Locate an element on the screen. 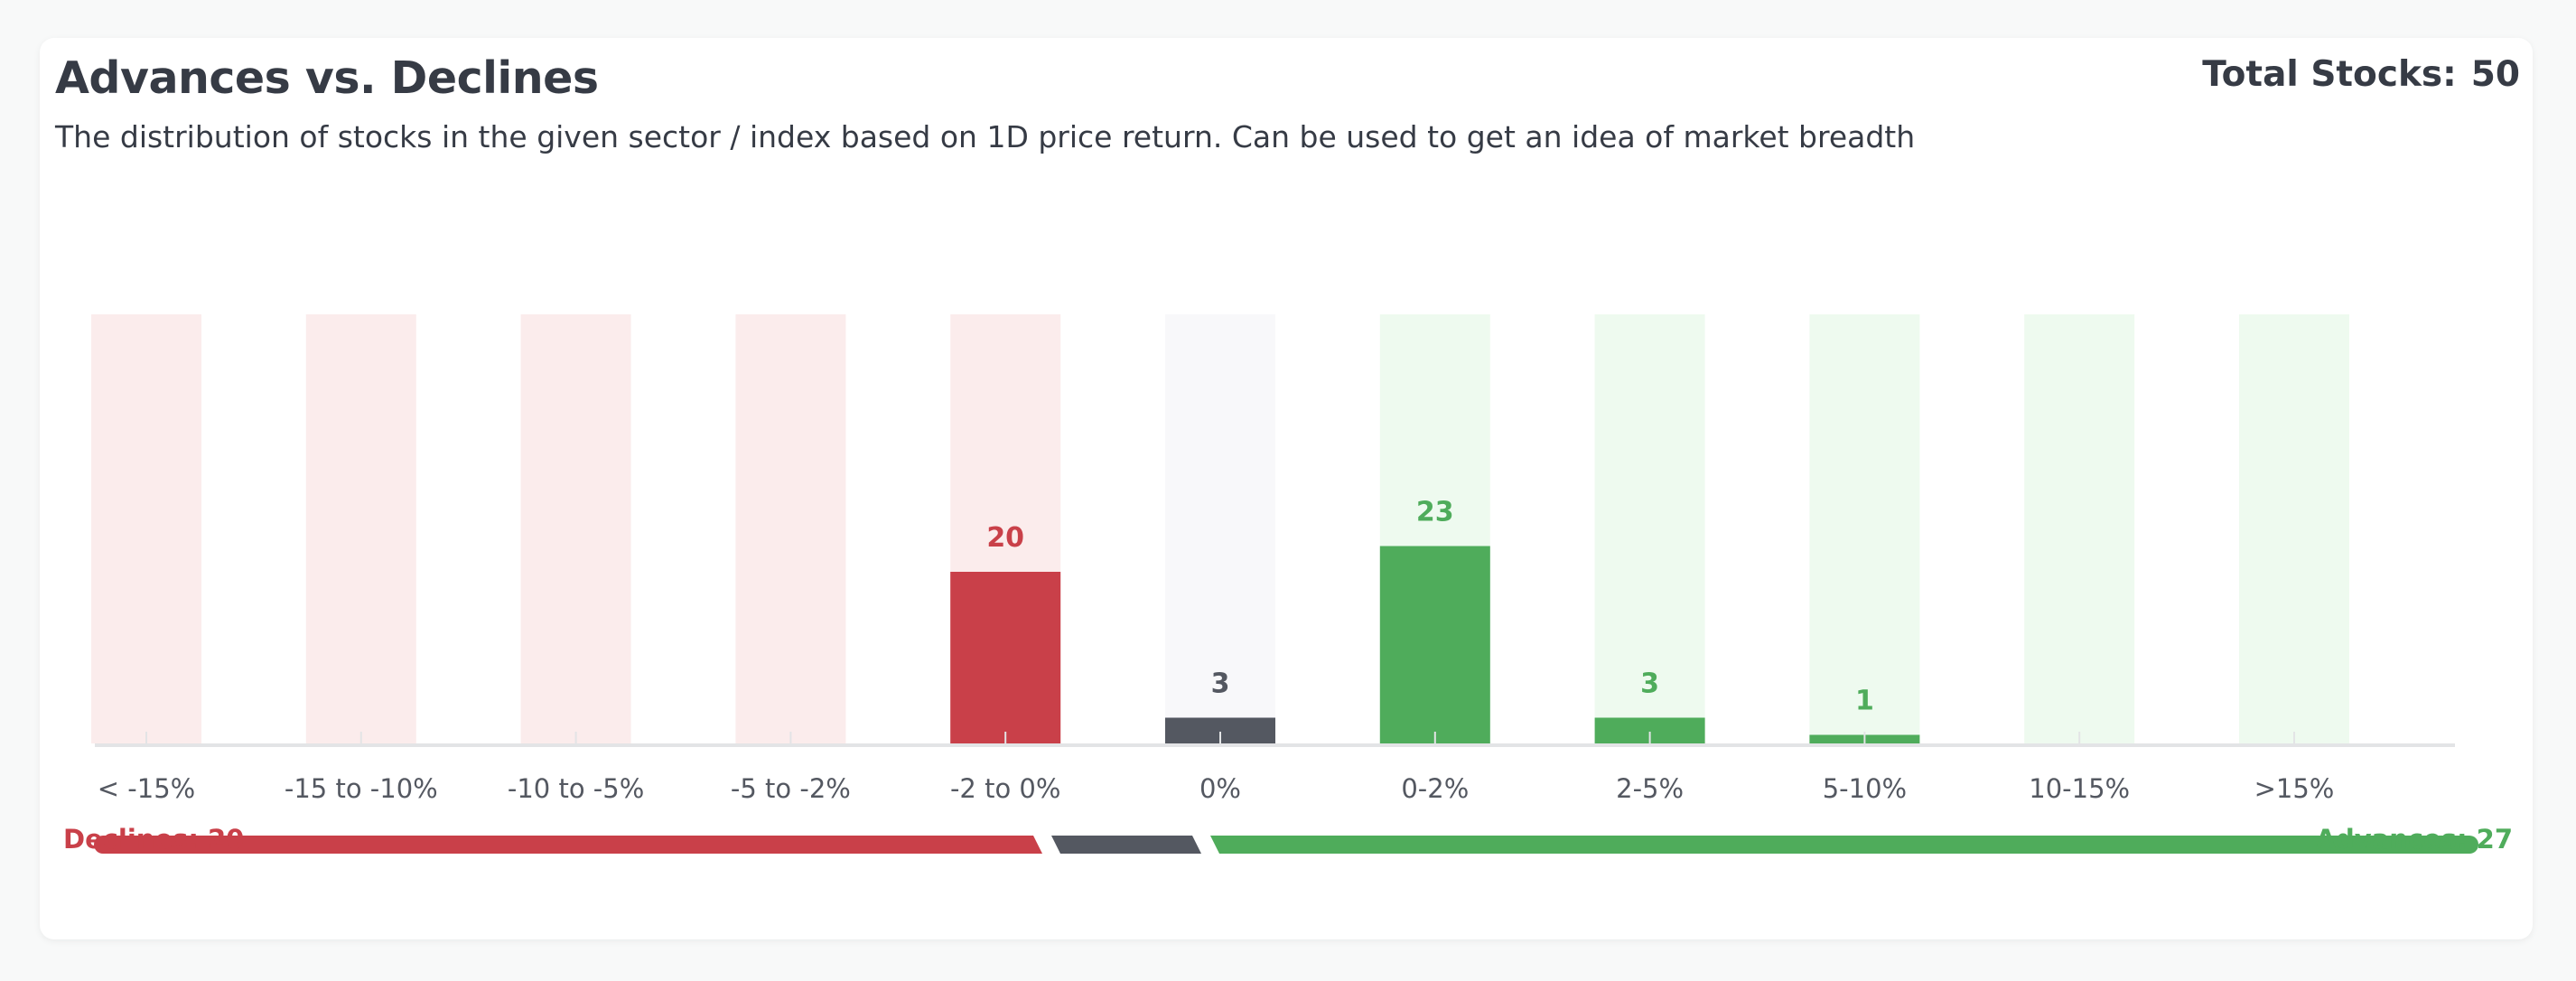 The image size is (2576, 981). data-label-2-to-0: 20 is located at coordinates (1005, 538).